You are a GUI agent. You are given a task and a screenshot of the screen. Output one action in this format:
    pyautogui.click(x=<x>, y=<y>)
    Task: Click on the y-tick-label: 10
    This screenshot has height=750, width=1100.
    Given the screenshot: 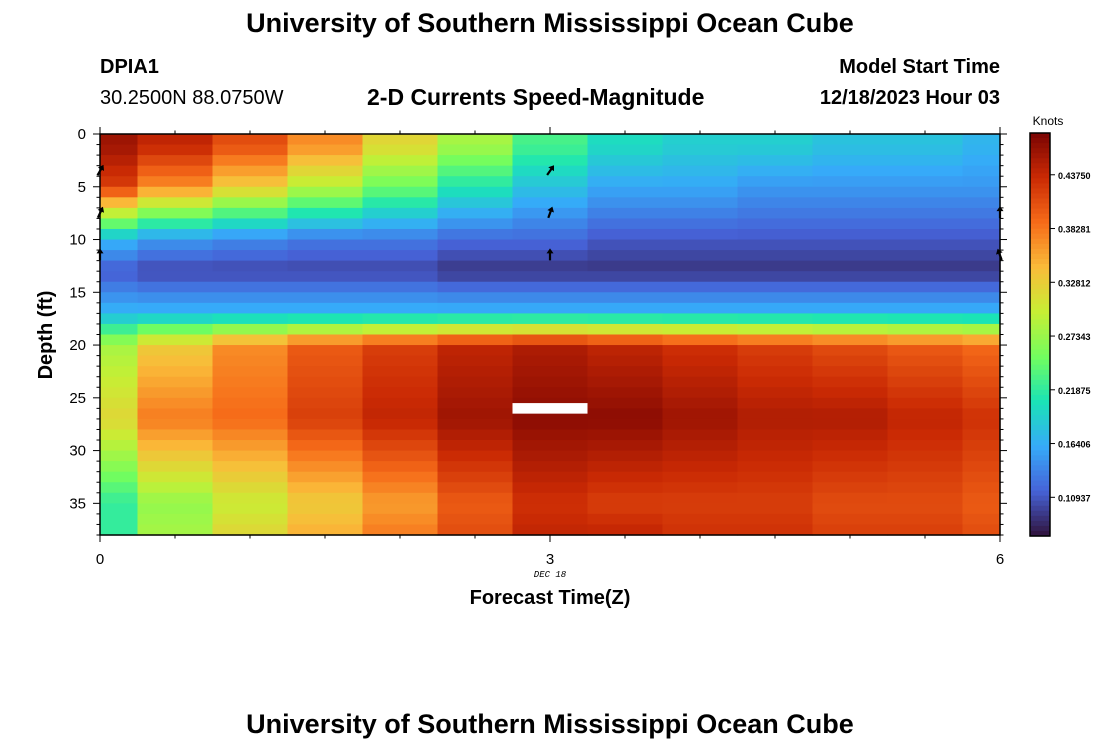 What is the action you would take?
    pyautogui.click(x=77, y=240)
    